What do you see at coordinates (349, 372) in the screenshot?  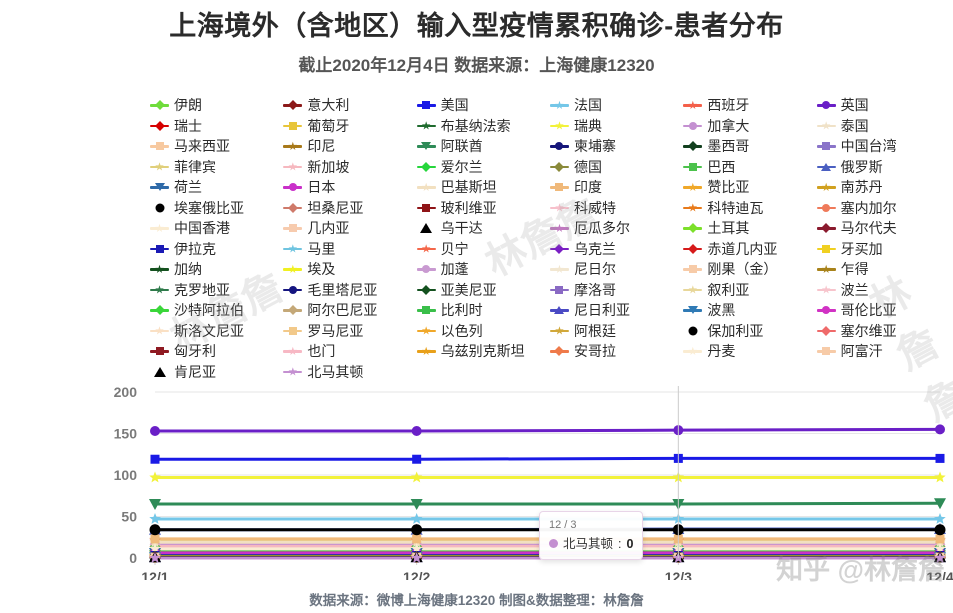 I see `legend-item: 北马其顿` at bounding box center [349, 372].